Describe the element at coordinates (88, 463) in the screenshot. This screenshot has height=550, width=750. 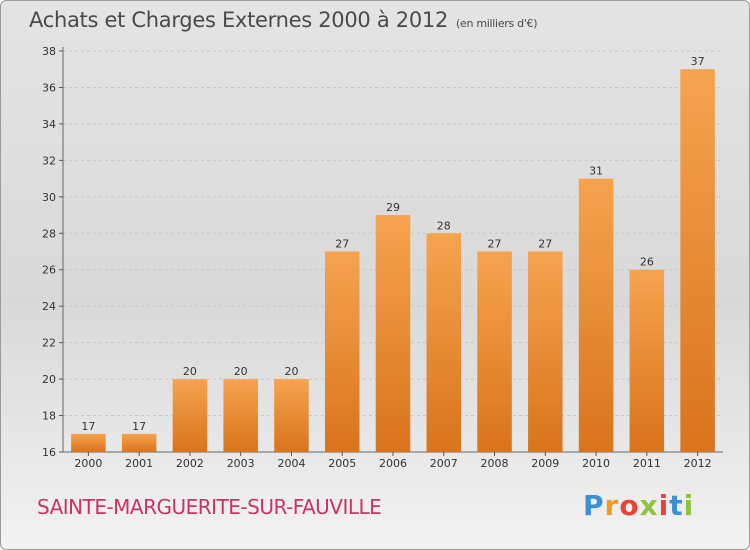
I see `x-tick-label-2000: 2000` at that location.